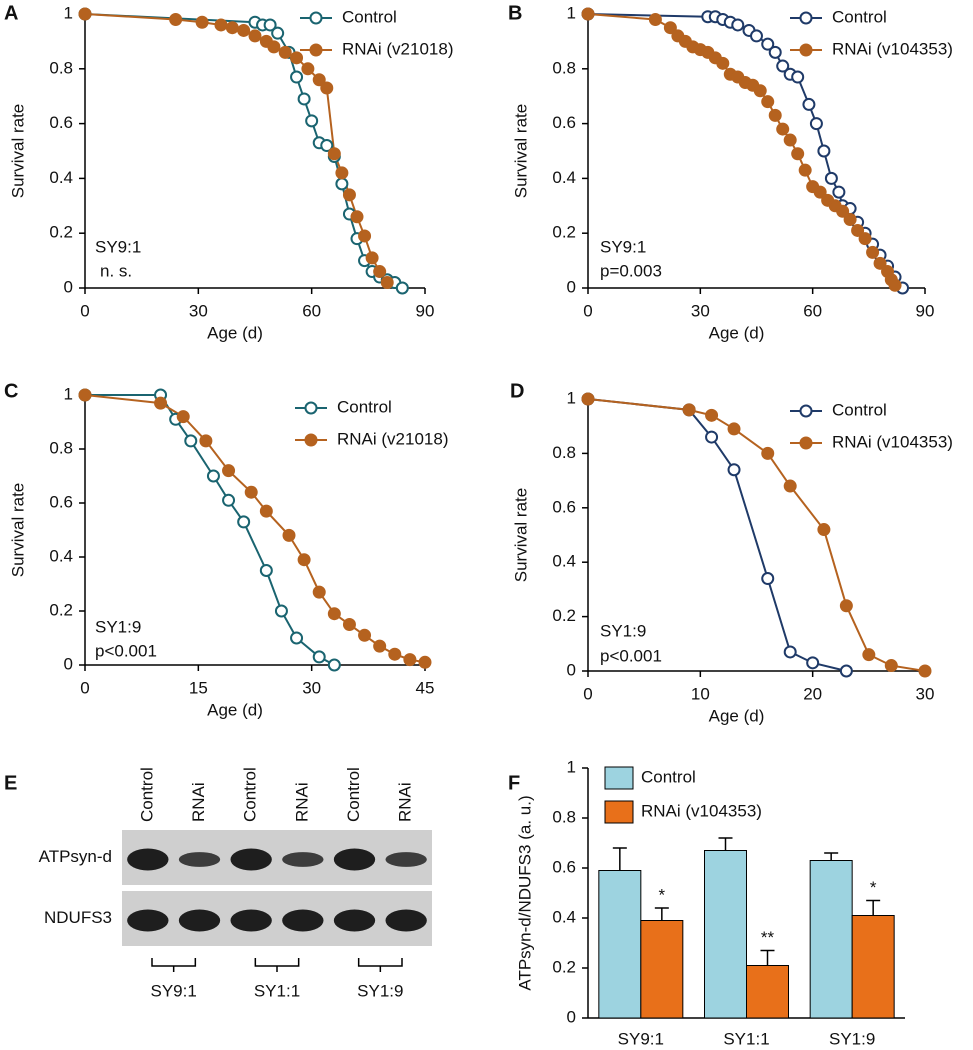 This screenshot has width=973, height=1050. What do you see at coordinates (277, 918) in the screenshot?
I see `blot-strip` at bounding box center [277, 918].